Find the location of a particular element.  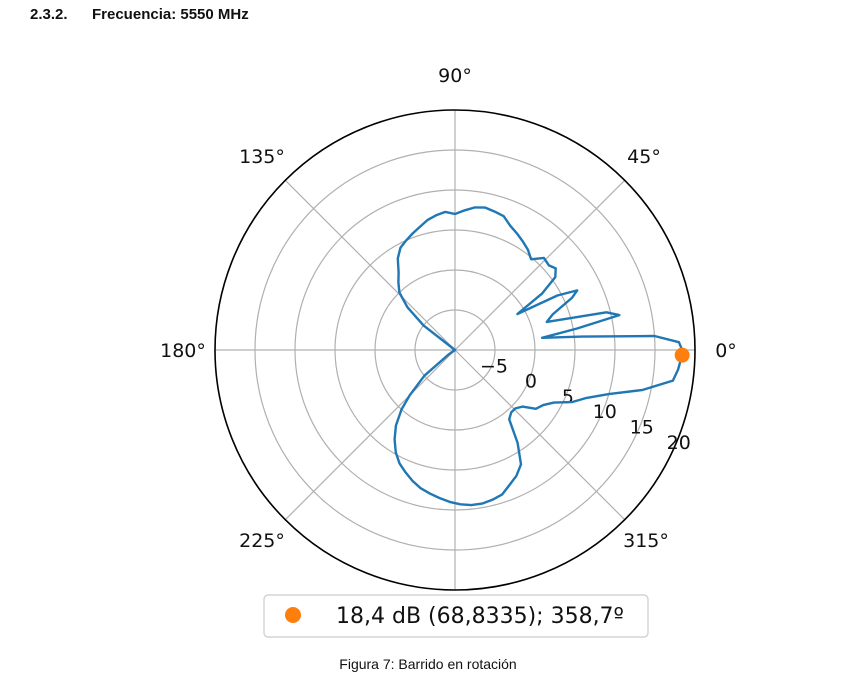

radial-tick-label: 20 is located at coordinates (679, 443).